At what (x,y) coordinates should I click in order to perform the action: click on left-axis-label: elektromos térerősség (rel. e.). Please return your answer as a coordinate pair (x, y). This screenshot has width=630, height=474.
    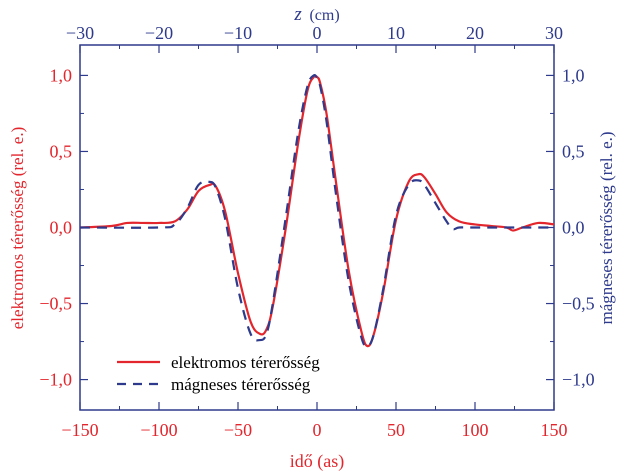
    Looking at the image, I should click on (17, 228).